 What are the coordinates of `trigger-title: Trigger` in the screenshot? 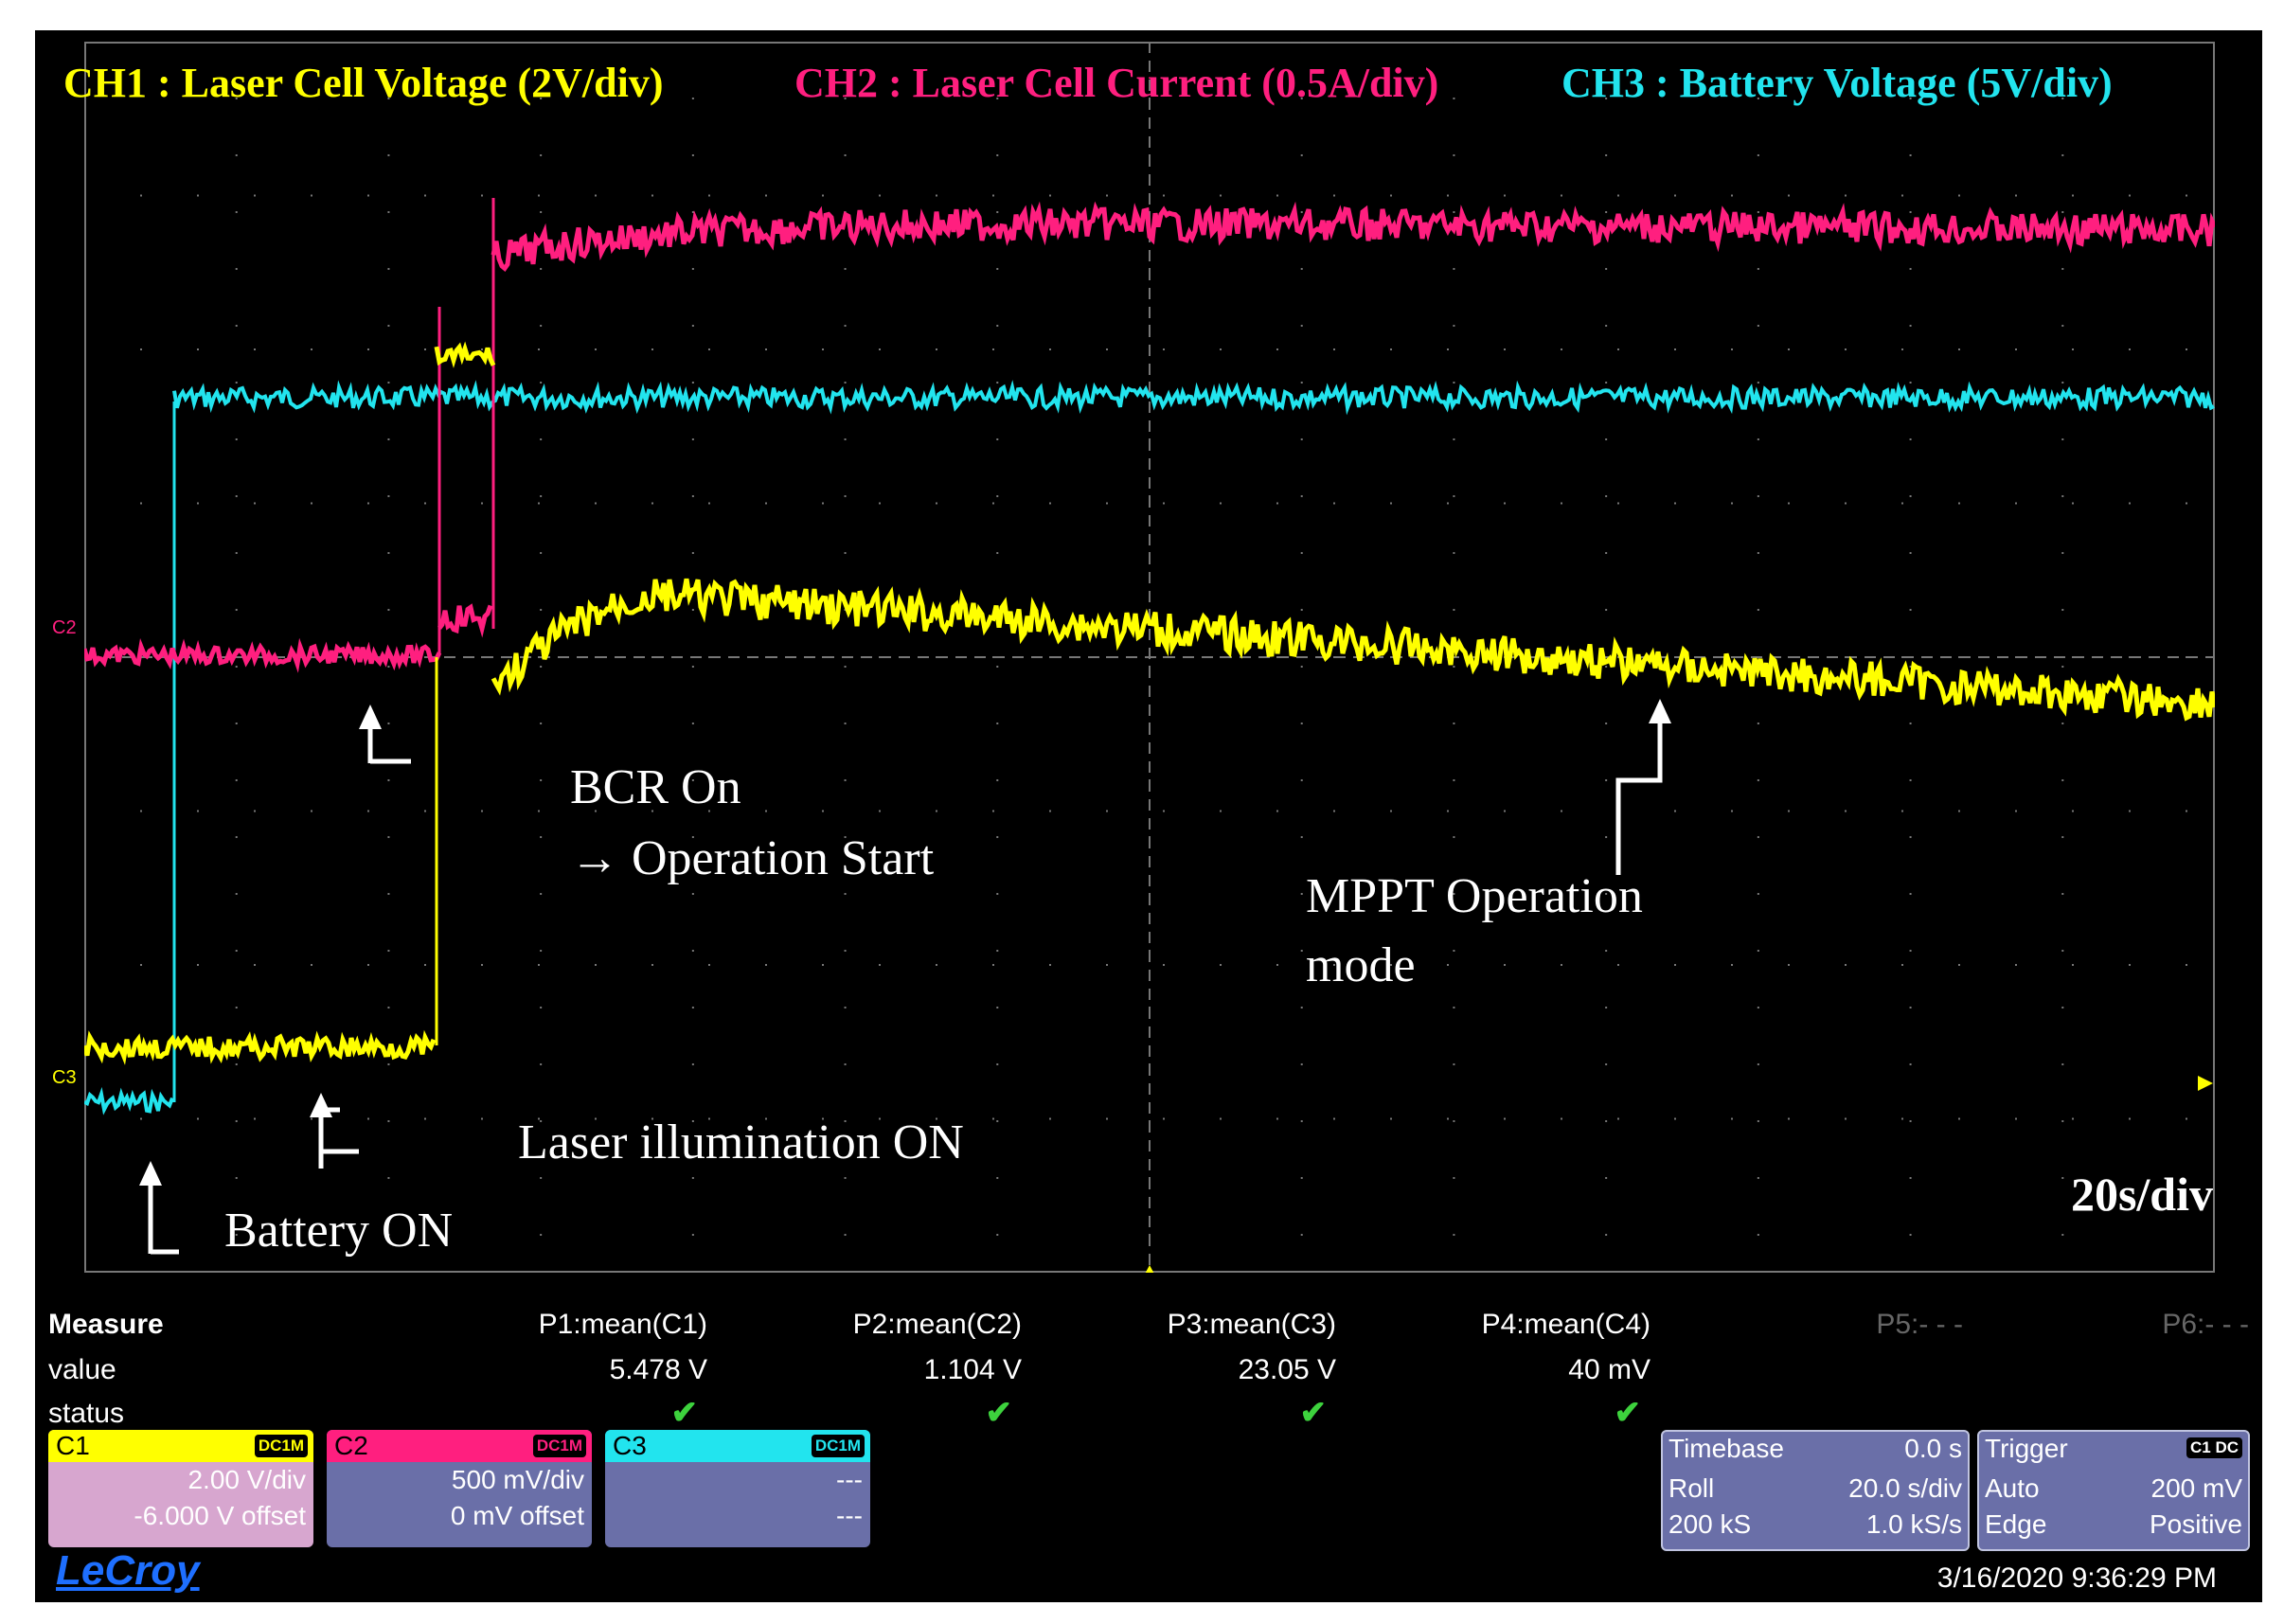 It's located at (2026, 1448).